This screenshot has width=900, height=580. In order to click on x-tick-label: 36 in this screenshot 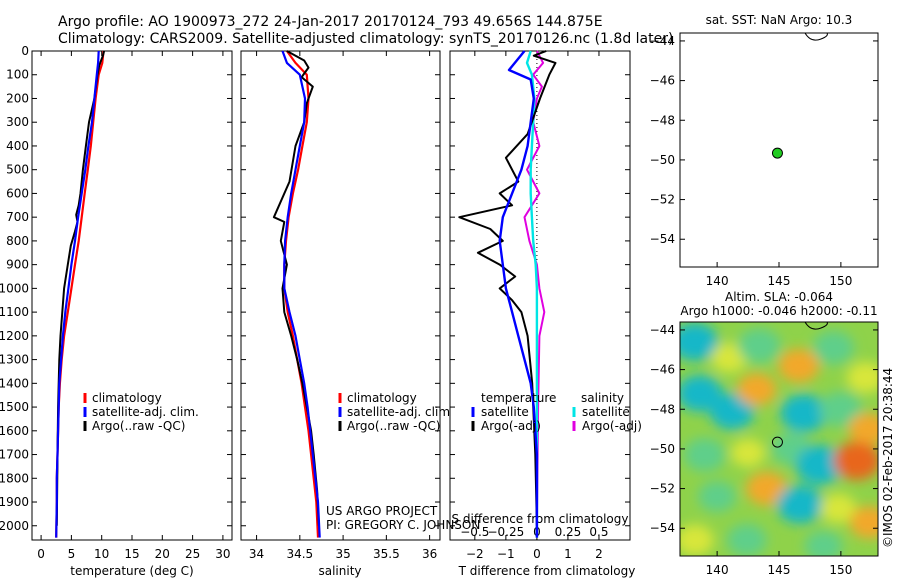, I will do `click(429, 554)`.